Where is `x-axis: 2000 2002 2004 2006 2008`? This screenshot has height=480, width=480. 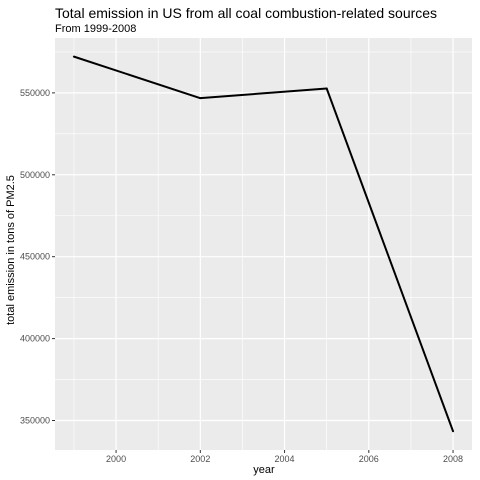 x-axis: 2000 2002 2004 2006 2008 is located at coordinates (284, 457).